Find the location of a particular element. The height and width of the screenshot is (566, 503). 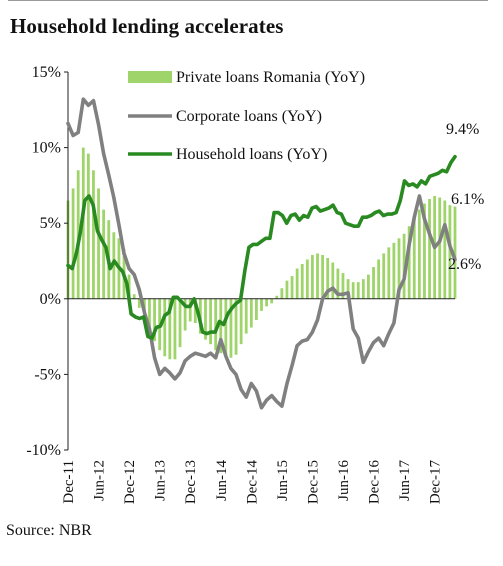

legend-swatch-private-loans is located at coordinates (150, 77).